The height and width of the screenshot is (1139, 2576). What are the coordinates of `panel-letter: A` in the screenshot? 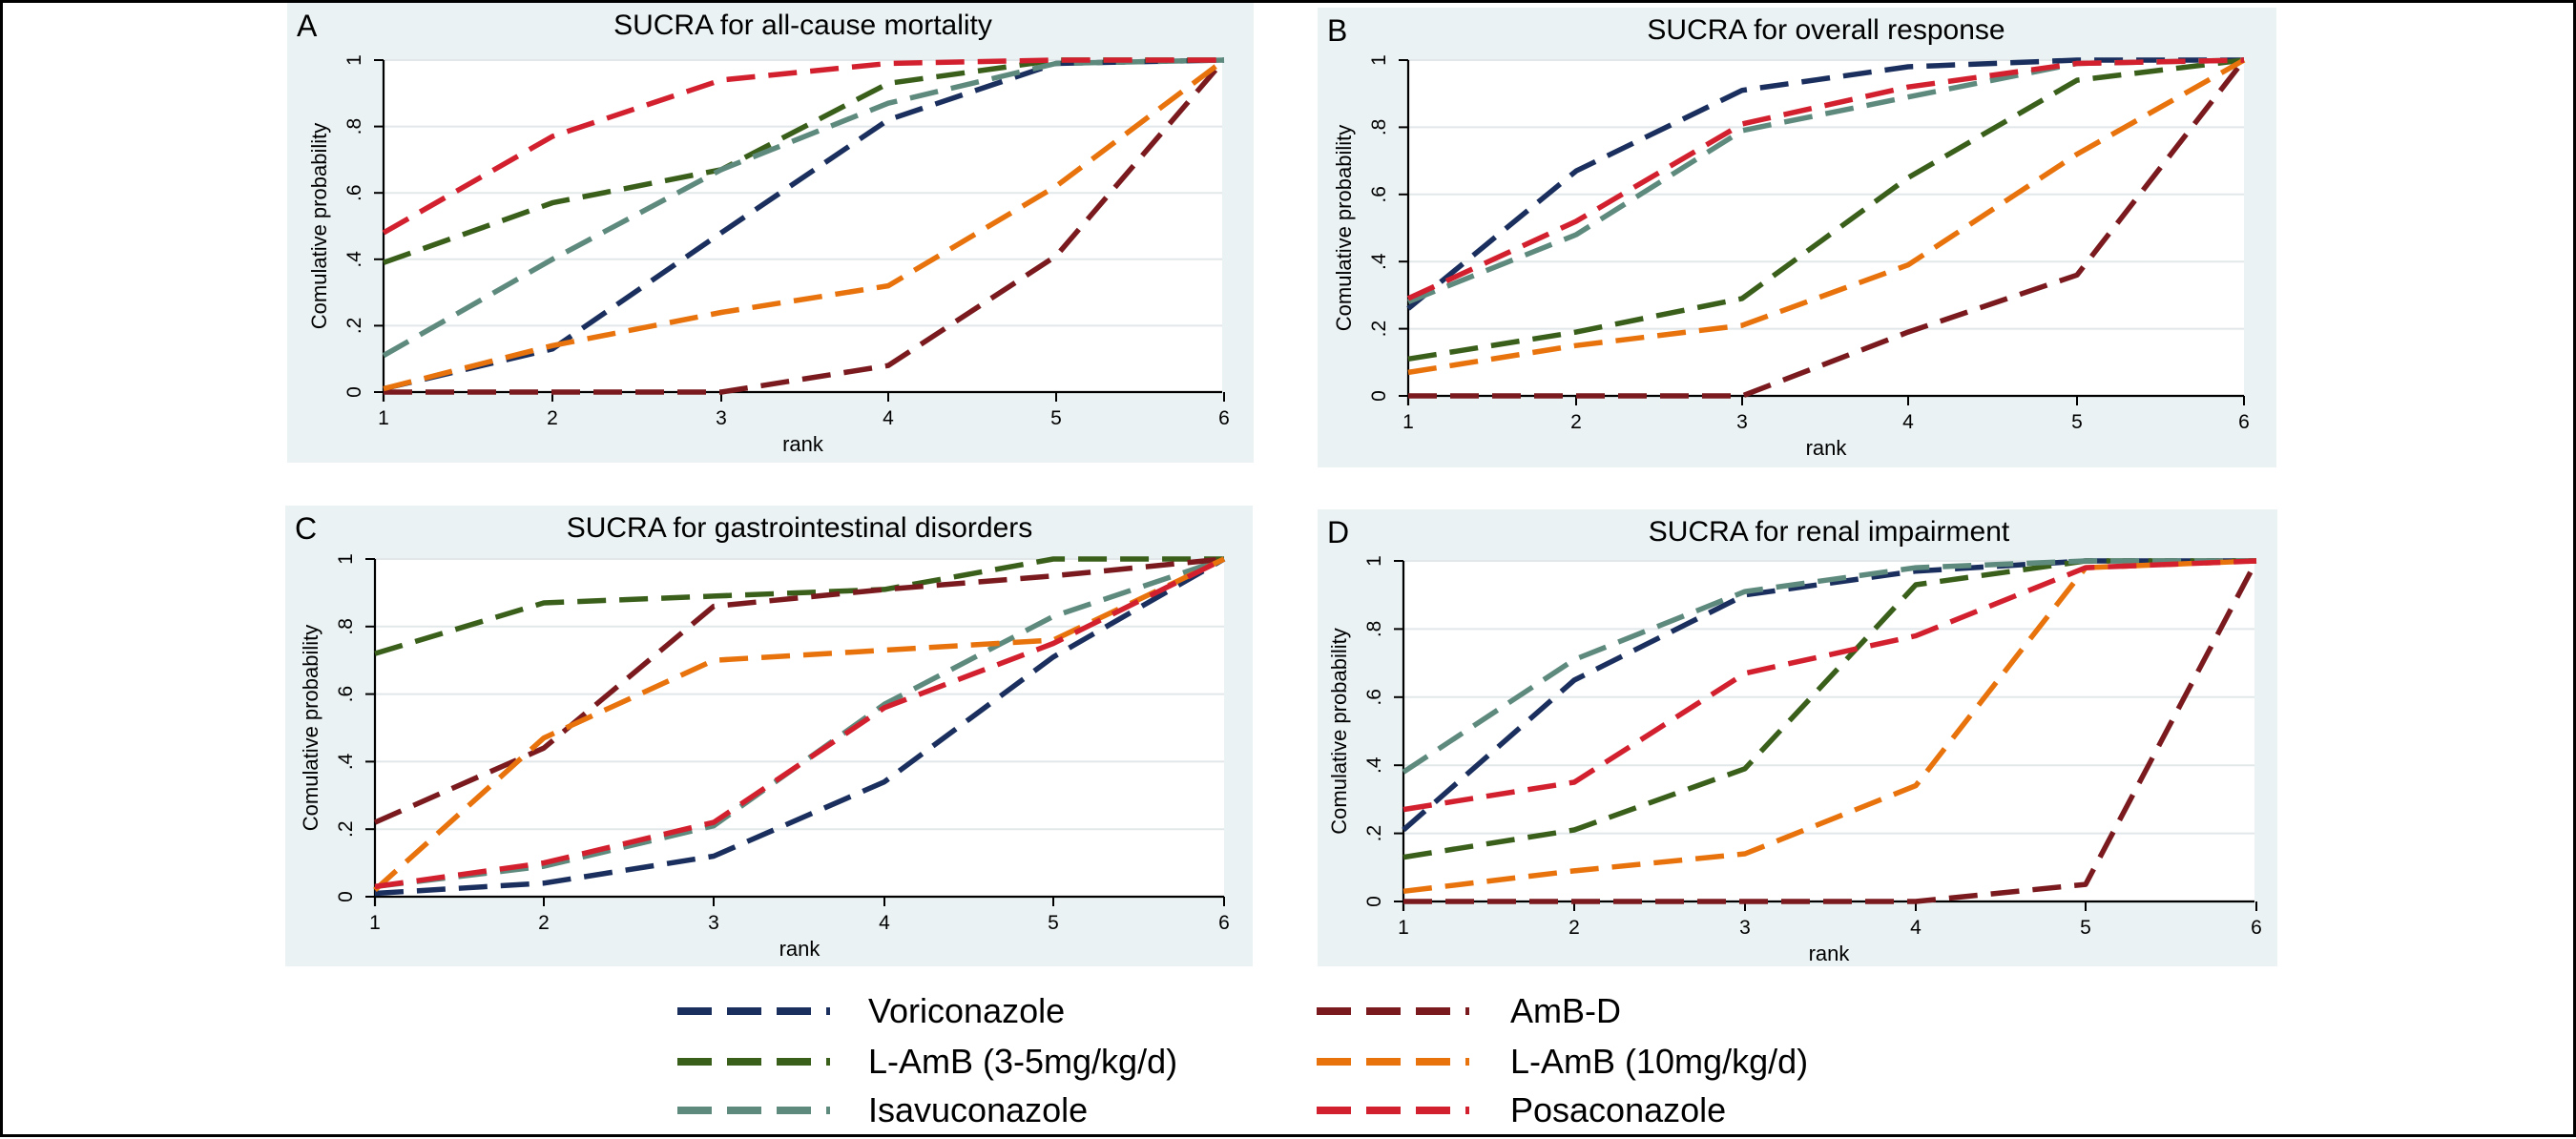 It's located at (307, 26).